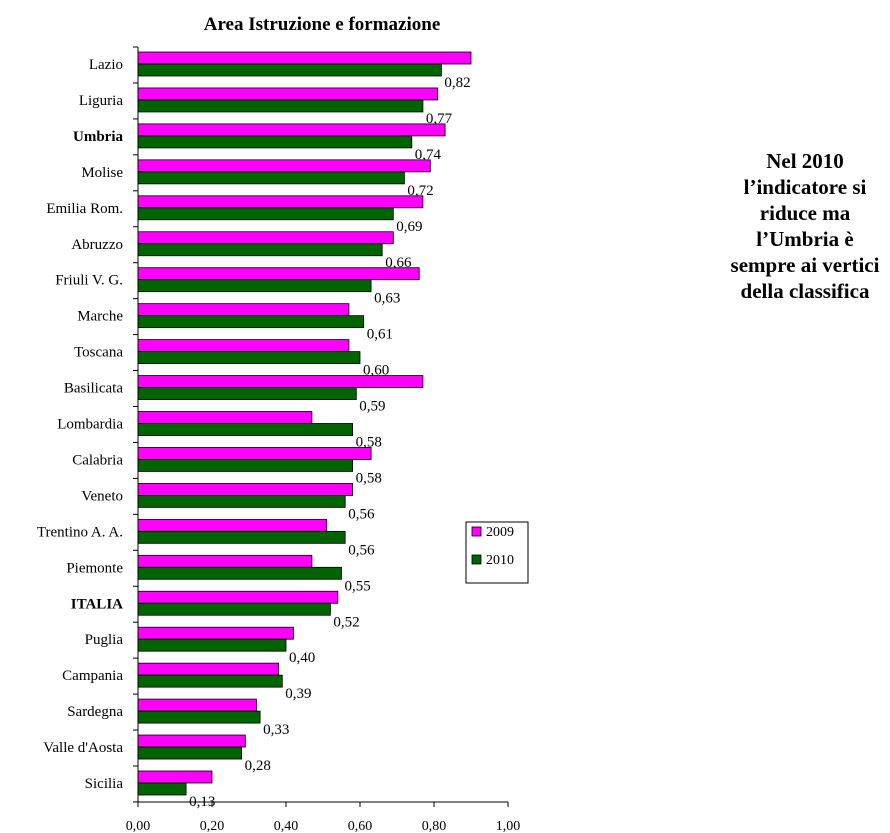 The height and width of the screenshot is (833, 890). Describe the element at coordinates (380, 335) in the screenshot. I see `data-label: 0,61` at that location.